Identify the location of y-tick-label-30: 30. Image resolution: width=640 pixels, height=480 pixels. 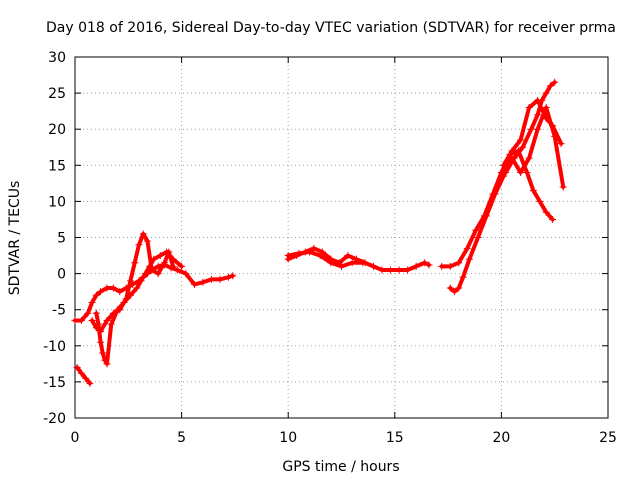
(57, 58).